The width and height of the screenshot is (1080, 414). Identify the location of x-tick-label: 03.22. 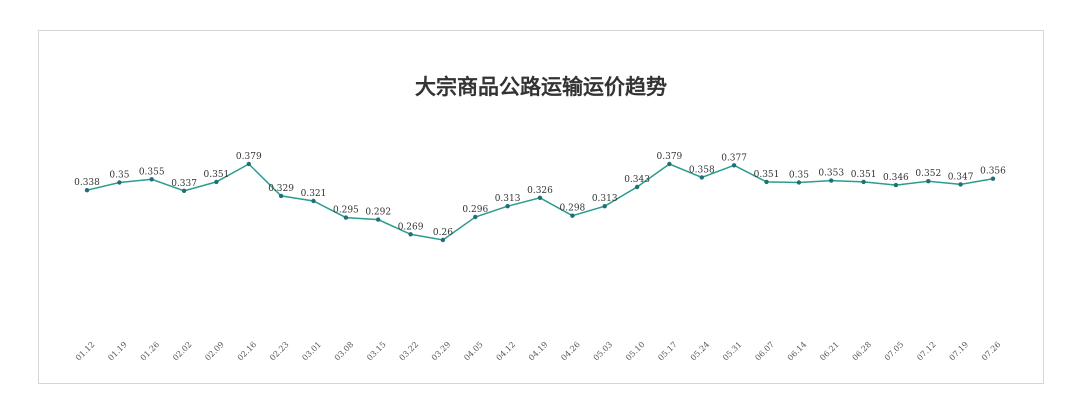
(409, 351).